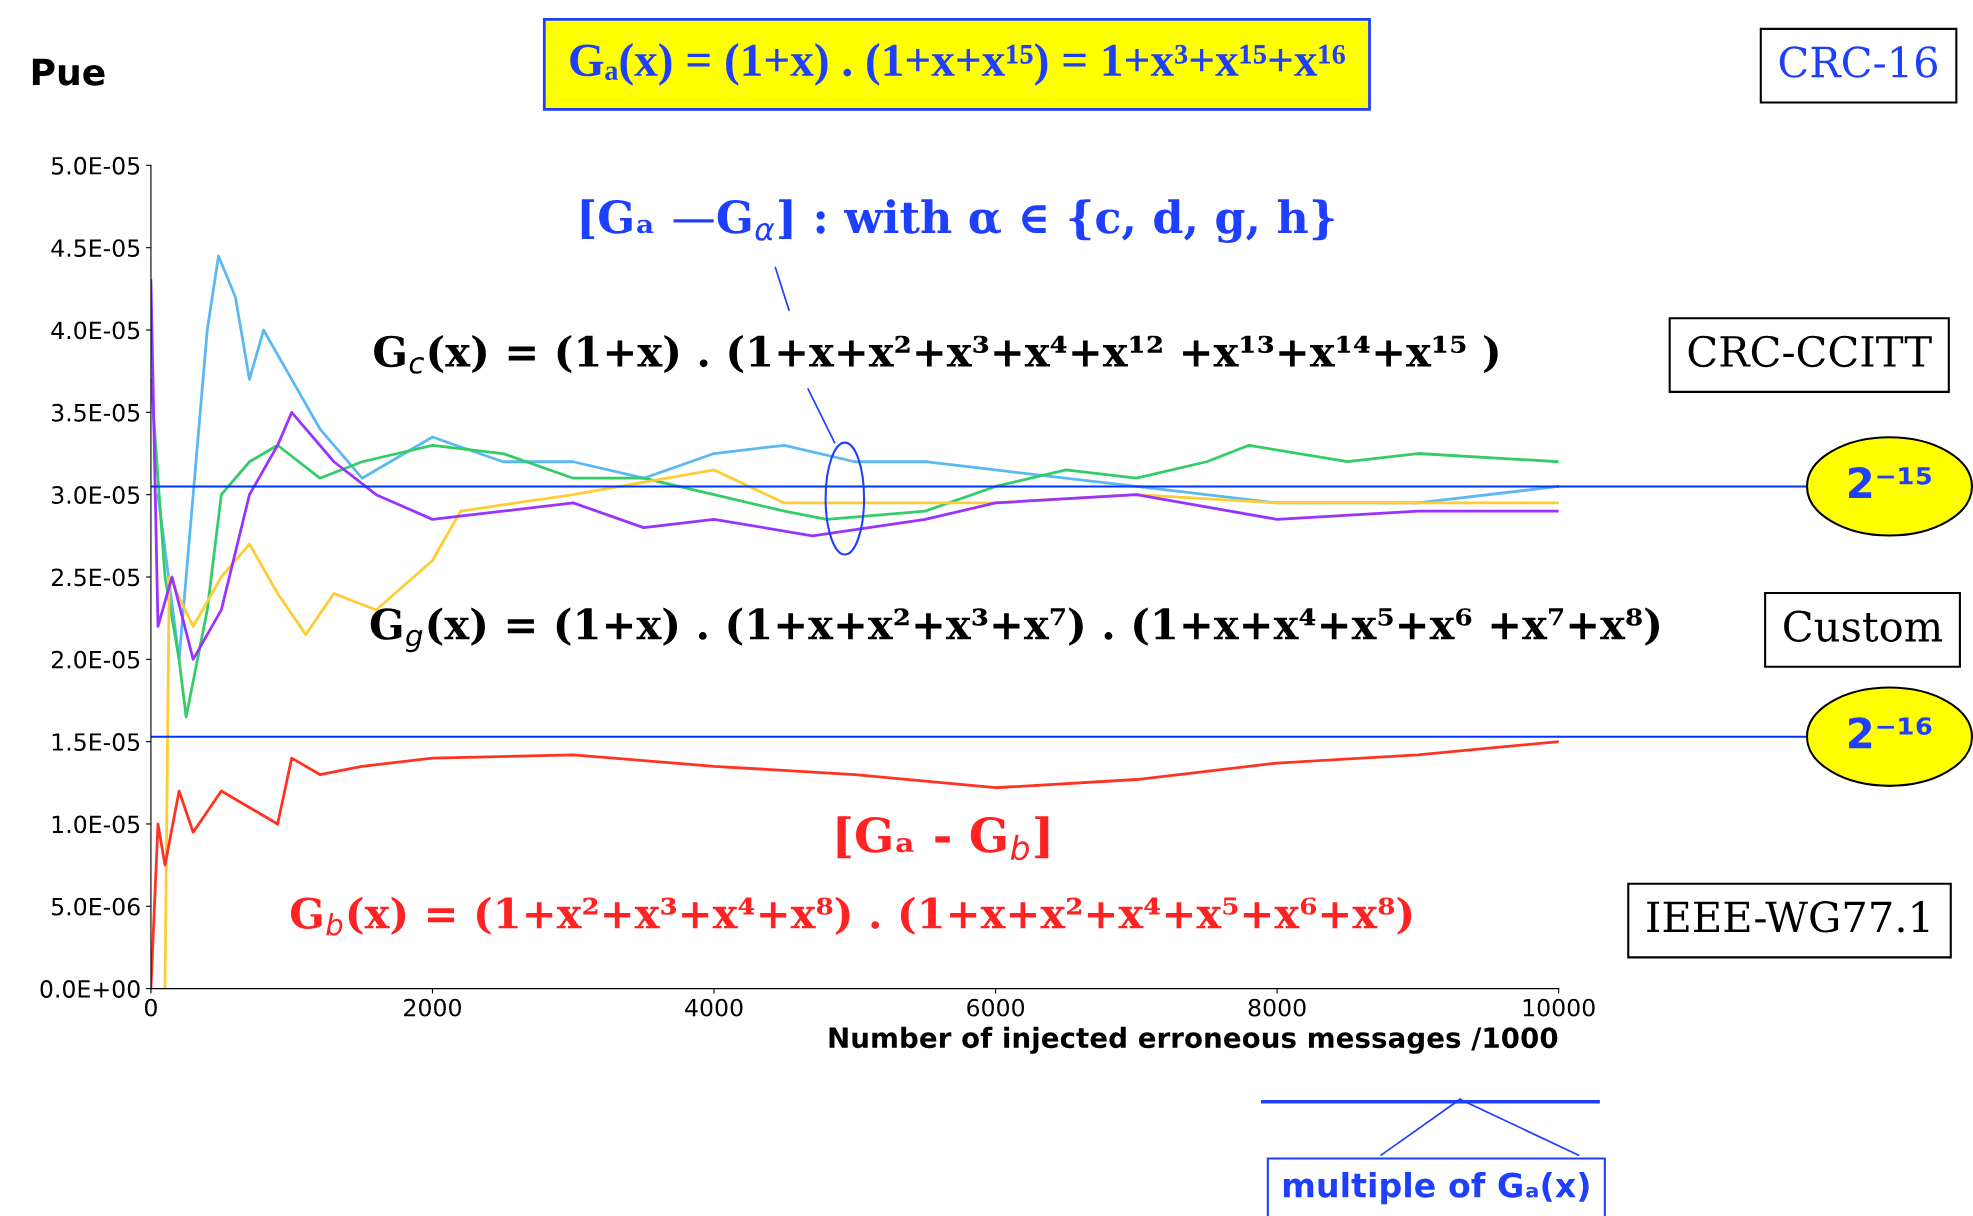  I want to click on x-tick-label: 2000, so click(432, 1007).